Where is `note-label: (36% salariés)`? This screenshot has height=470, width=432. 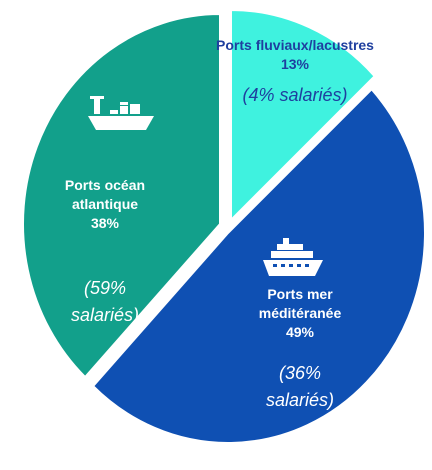
note-label: (36% salariés) is located at coordinates (300, 386).